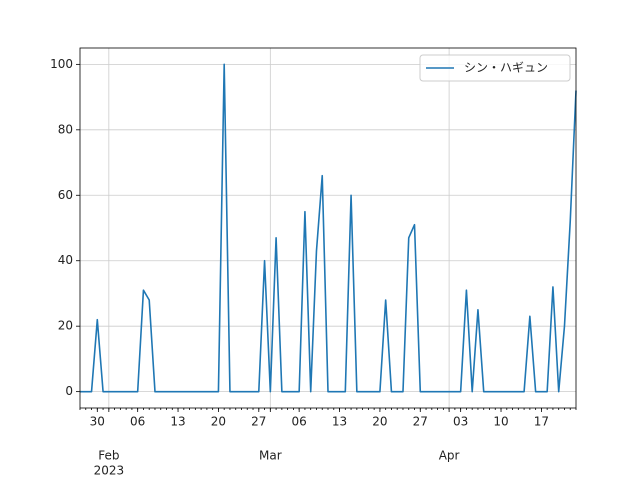  What do you see at coordinates (65, 260) in the screenshot?
I see `y-tick-label: 40` at bounding box center [65, 260].